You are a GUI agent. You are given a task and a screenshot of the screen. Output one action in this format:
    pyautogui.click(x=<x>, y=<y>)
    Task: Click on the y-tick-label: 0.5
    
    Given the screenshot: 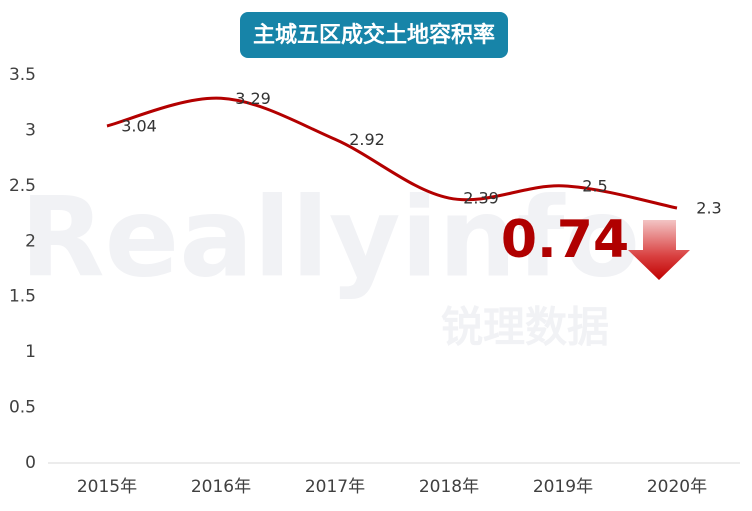 What is the action you would take?
    pyautogui.click(x=22, y=408)
    